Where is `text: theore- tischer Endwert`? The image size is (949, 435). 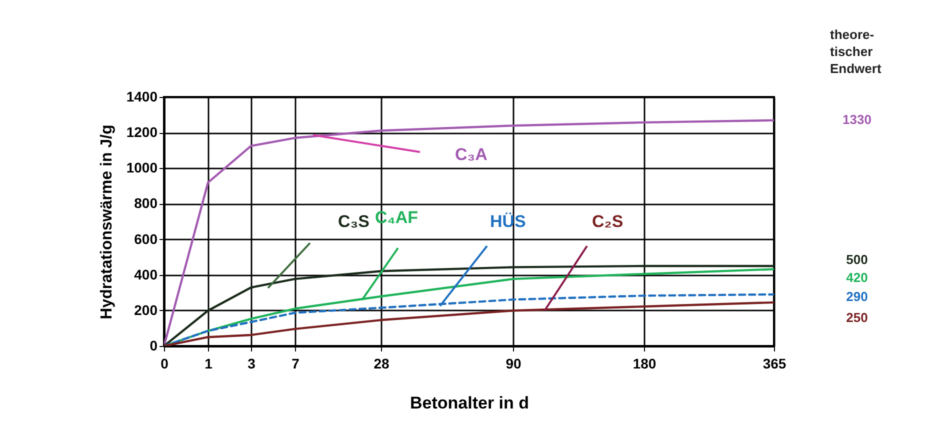 text: theore- tischer Endwert is located at coordinates (856, 51).